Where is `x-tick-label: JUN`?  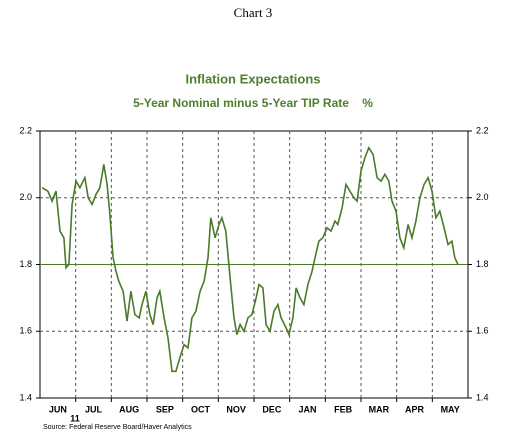
x-tick-label: JUN is located at coordinates (58, 409).